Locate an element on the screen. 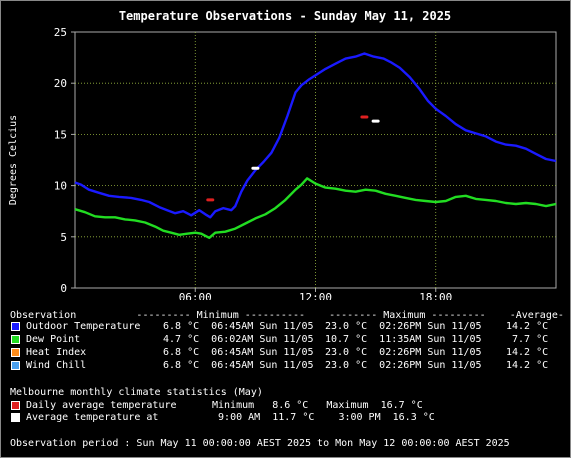 This screenshot has height=458, width=571. legend-avg-heatindex: 14.2 °C is located at coordinates (527, 352).